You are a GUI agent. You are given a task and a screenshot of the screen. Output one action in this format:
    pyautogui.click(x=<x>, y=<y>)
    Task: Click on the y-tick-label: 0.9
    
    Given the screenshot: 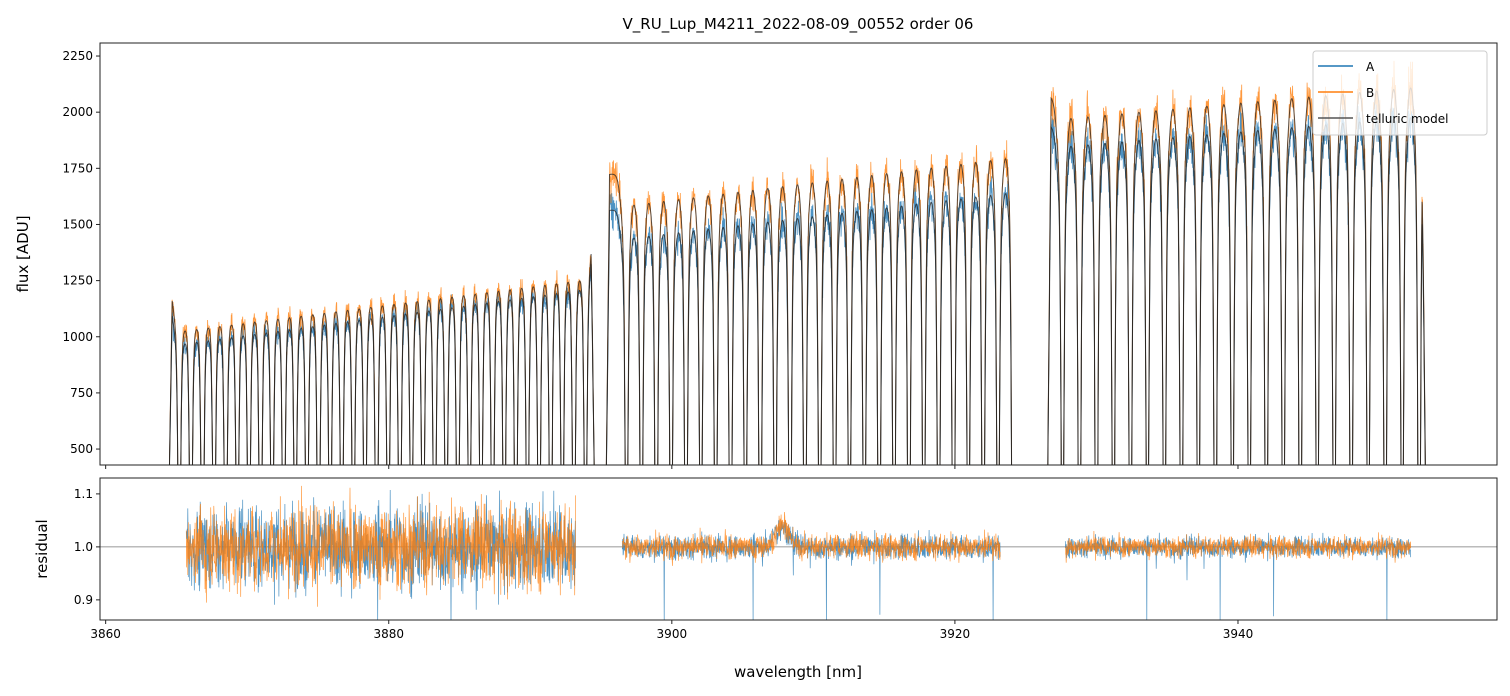 What is the action you would take?
    pyautogui.click(x=83, y=600)
    